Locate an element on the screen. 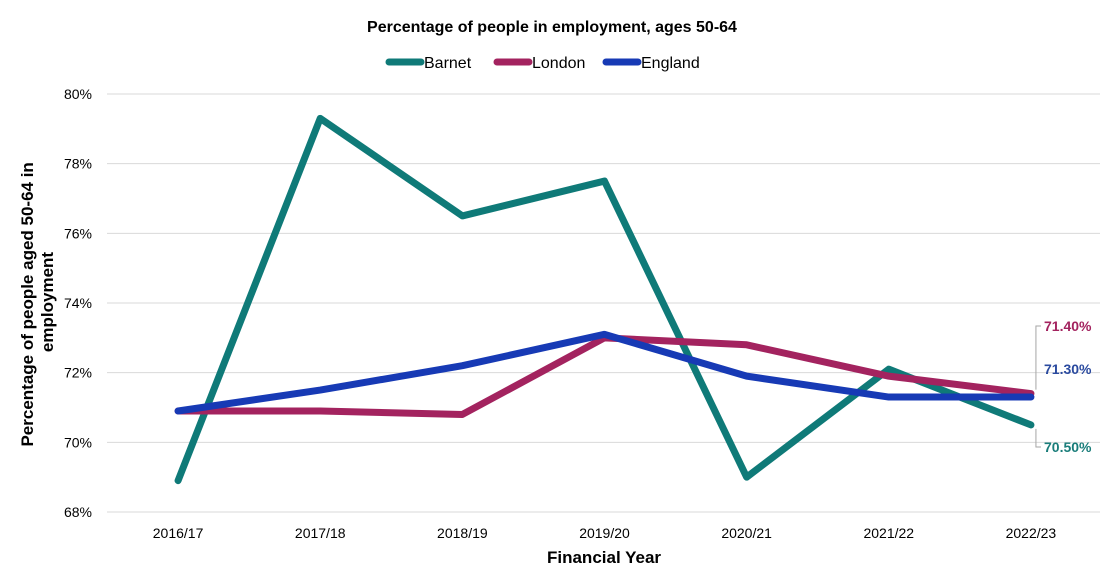 The height and width of the screenshot is (566, 1100). legend-label-london: London is located at coordinates (558, 63).